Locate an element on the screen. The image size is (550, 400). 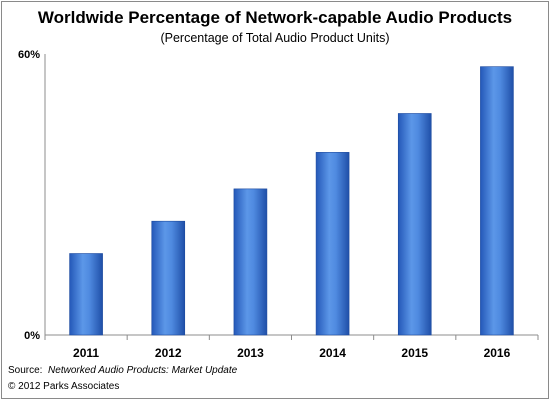
x-tick-label: 2016 is located at coordinates (497, 353).